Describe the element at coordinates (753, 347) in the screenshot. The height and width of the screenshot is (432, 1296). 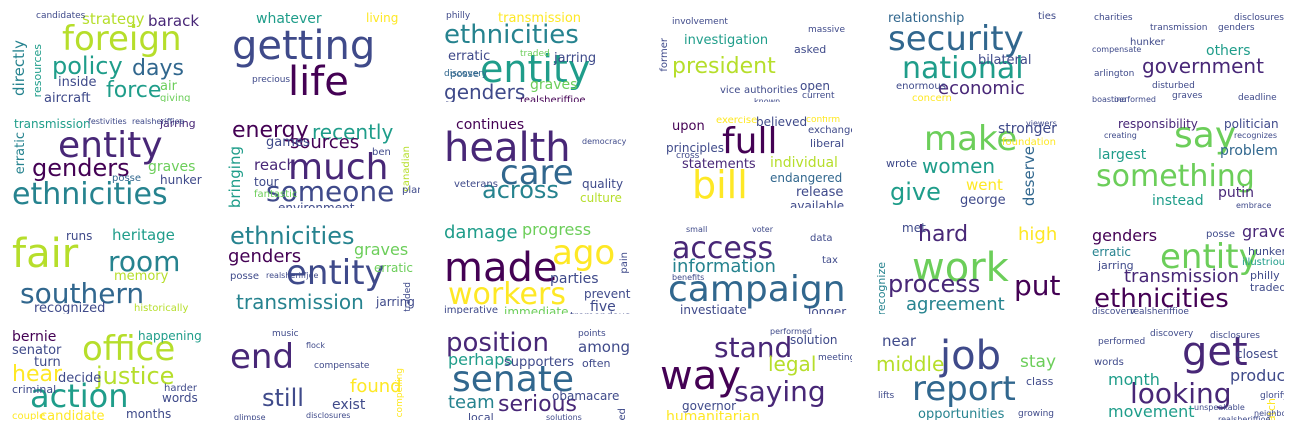
I see `cloud-word: stand` at that location.